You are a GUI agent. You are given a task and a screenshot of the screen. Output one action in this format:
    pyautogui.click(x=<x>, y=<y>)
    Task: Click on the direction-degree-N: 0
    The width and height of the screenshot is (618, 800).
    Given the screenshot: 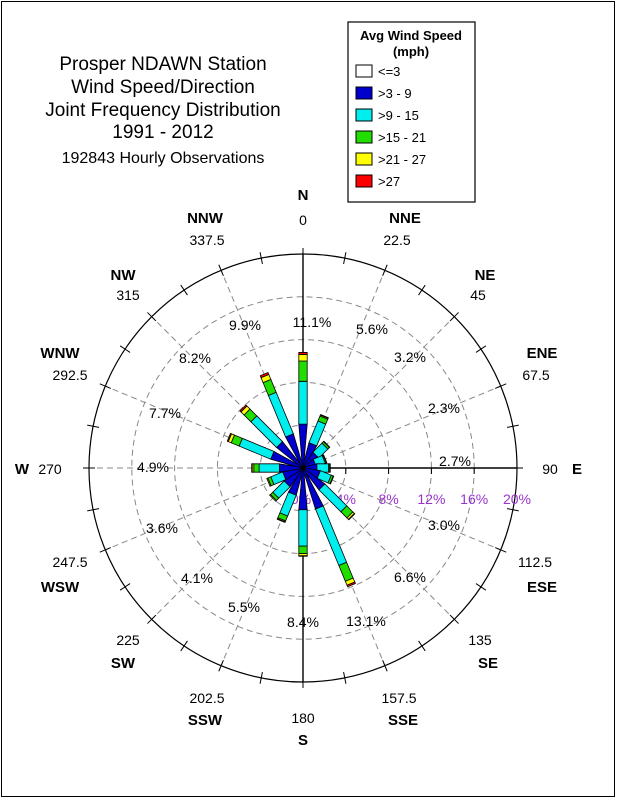 What is the action you would take?
    pyautogui.click(x=303, y=220)
    